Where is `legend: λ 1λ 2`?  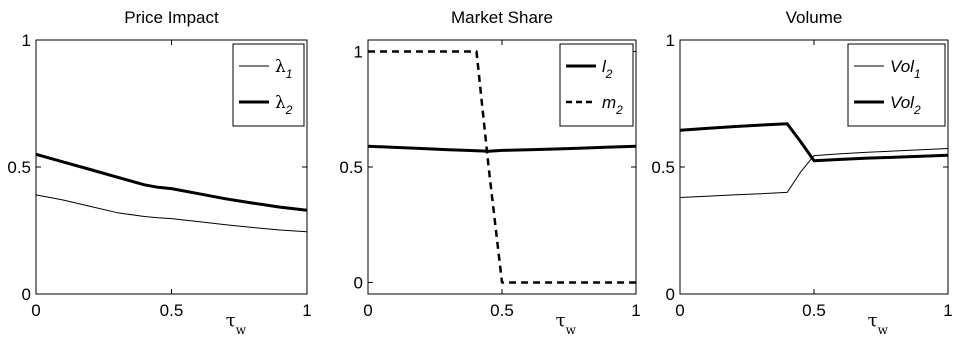
legend: λ 1λ 2 is located at coordinates (268, 85).